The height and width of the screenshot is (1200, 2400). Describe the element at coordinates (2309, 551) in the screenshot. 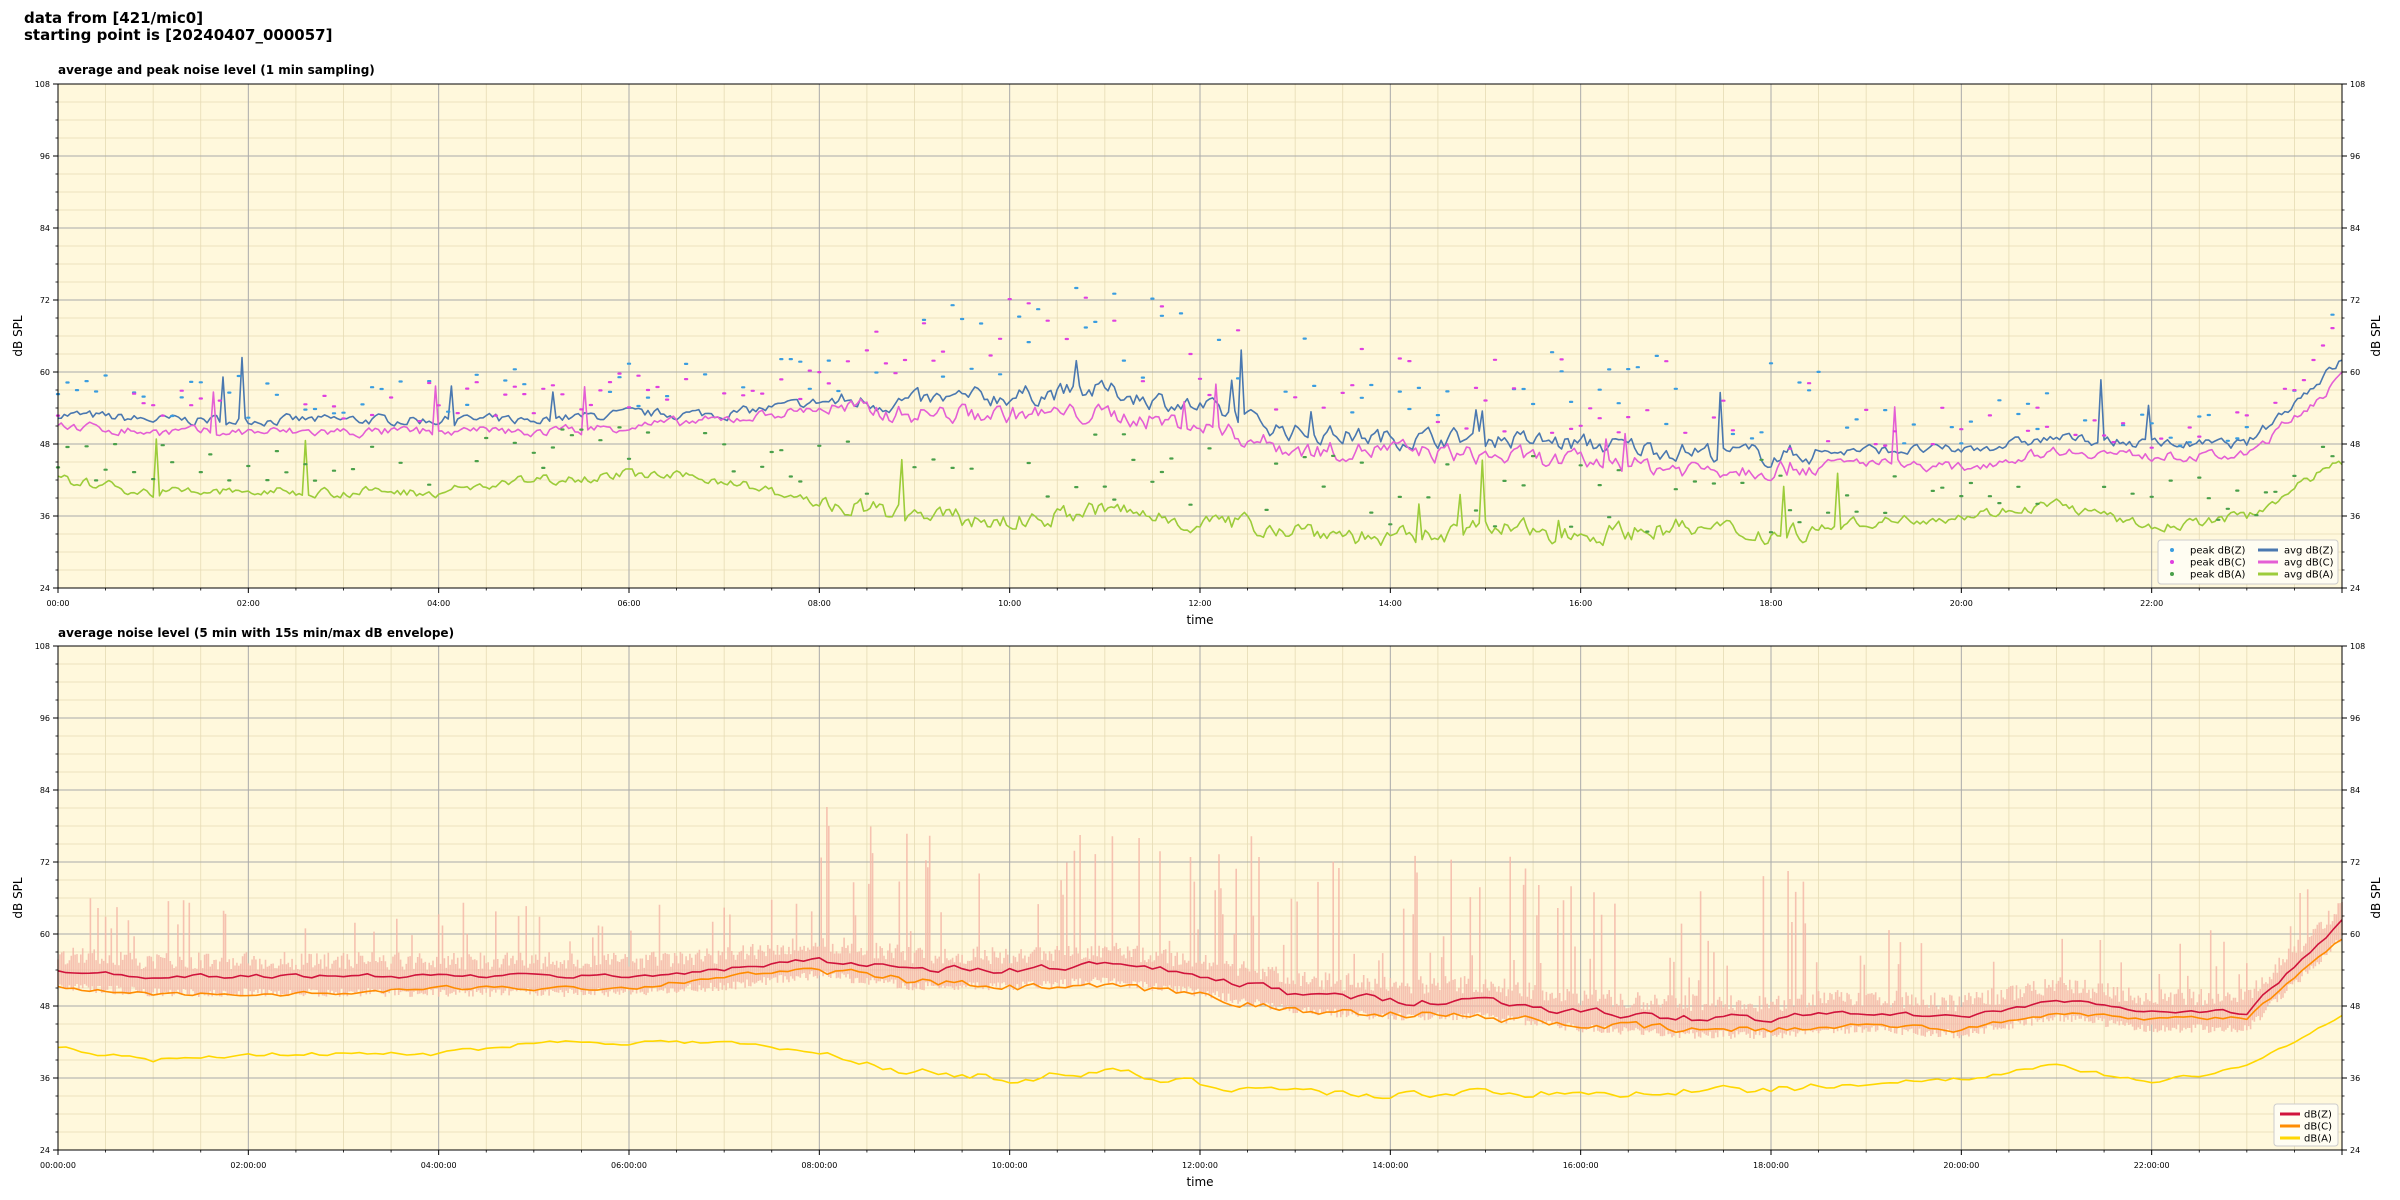

I see `legend-label: avg dB(Z)` at that location.